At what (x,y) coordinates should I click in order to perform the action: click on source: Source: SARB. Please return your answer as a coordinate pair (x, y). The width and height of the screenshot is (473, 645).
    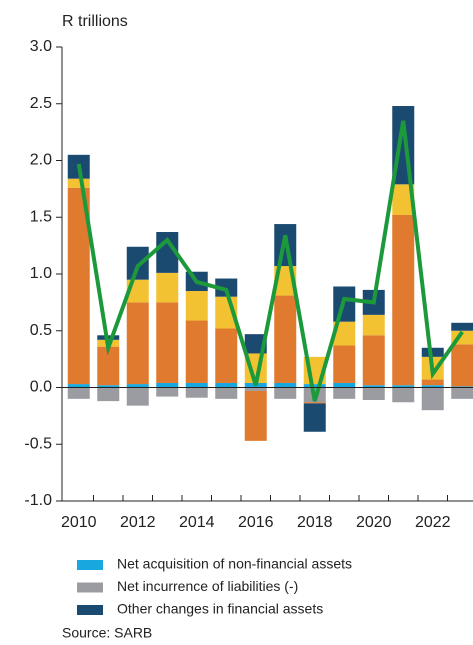
    Looking at the image, I should click on (107, 633).